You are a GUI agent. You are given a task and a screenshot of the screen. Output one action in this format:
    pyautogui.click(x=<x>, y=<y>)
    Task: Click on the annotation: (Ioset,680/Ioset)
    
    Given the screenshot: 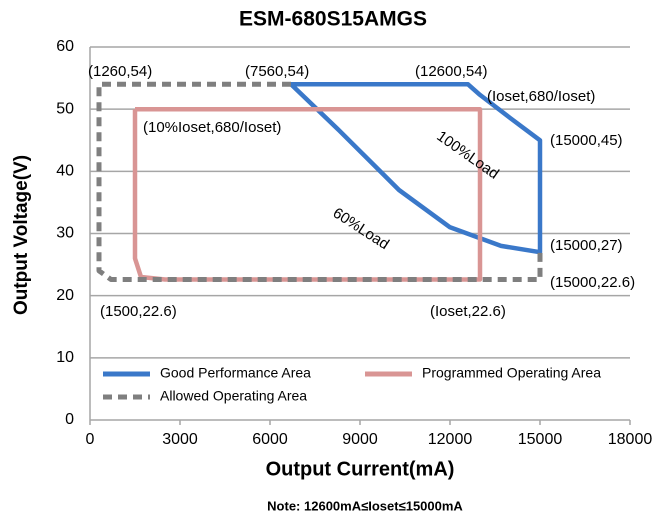 What is the action you would take?
    pyautogui.click(x=541, y=96)
    